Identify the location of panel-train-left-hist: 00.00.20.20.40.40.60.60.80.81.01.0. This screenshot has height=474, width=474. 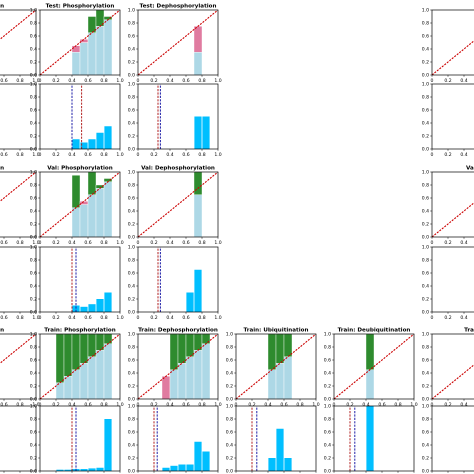
(18, 439).